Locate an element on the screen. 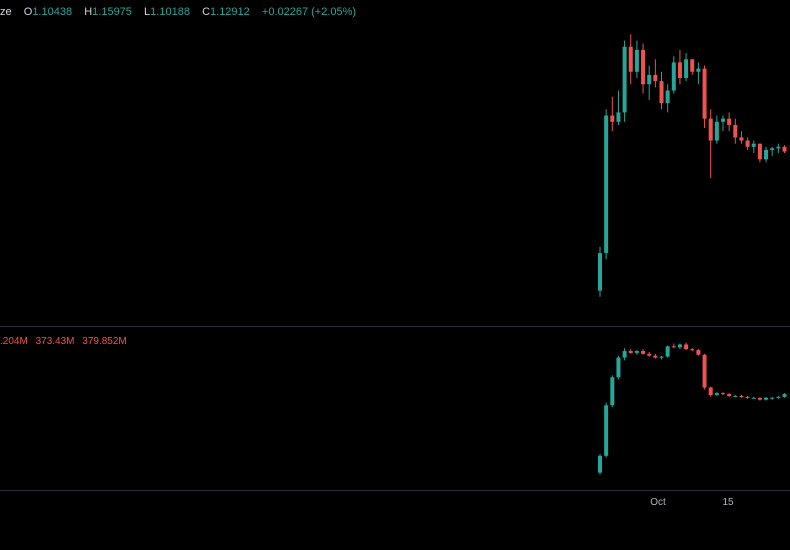 This screenshot has width=790, height=550. indicator-value-2: 373.43M is located at coordinates (55, 341).